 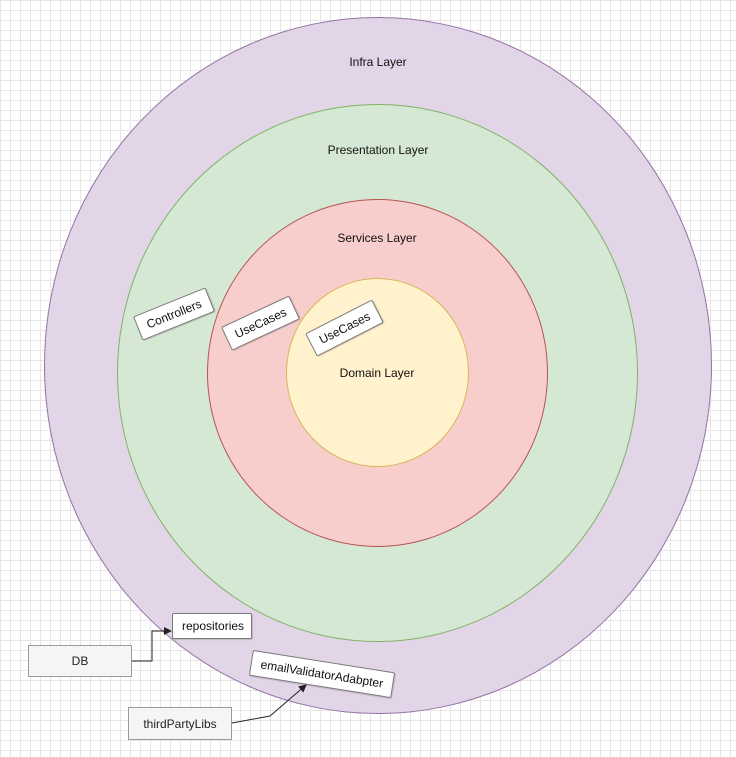 What do you see at coordinates (180, 723) in the screenshot?
I see `third-party-libs-box: thirdPartyLibs` at bounding box center [180, 723].